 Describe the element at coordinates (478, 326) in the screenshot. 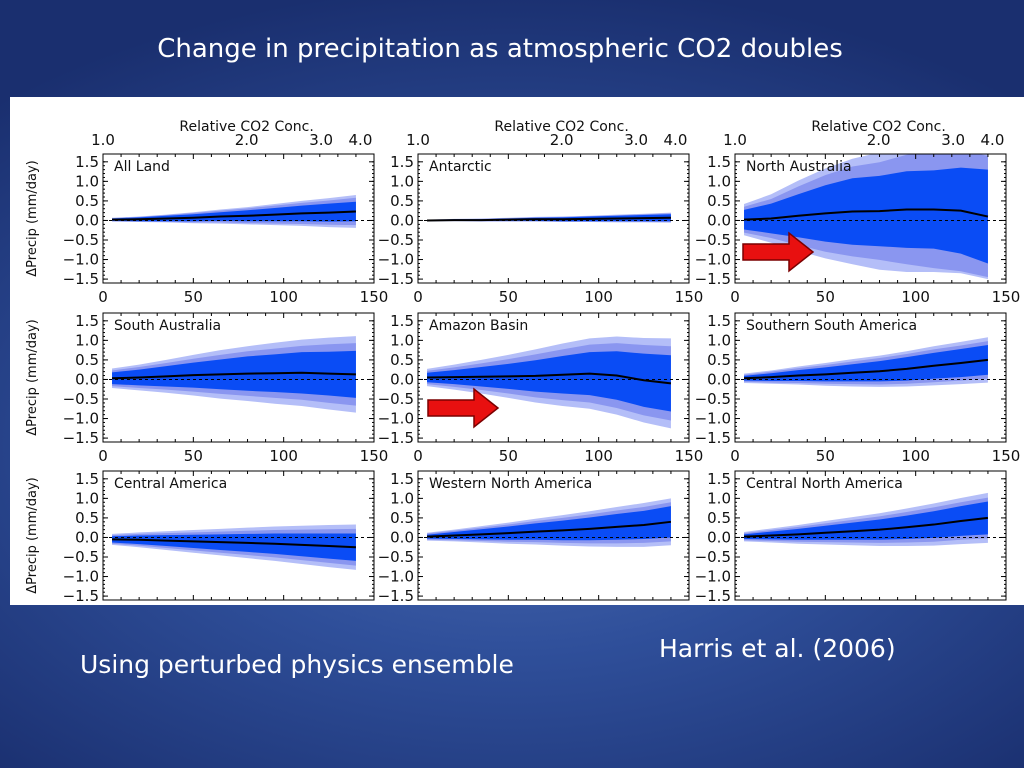

I see `panel-label: Amazon Basin` at that location.